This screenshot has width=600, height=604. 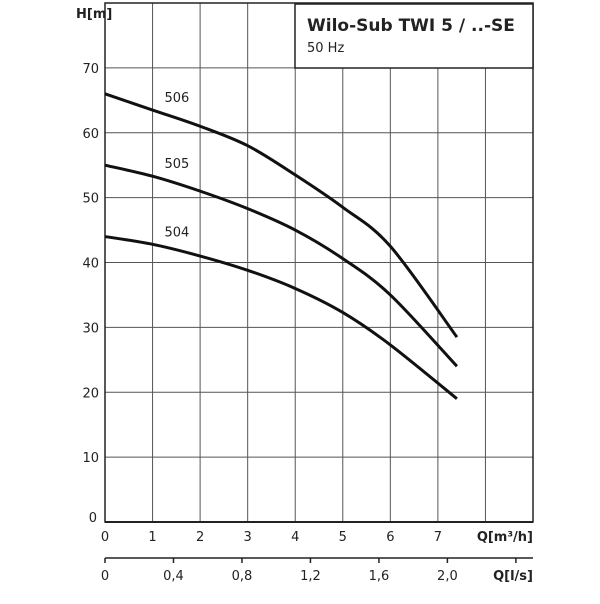 What do you see at coordinates (90, 458) in the screenshot?
I see `y-tick-label: 10` at bounding box center [90, 458].